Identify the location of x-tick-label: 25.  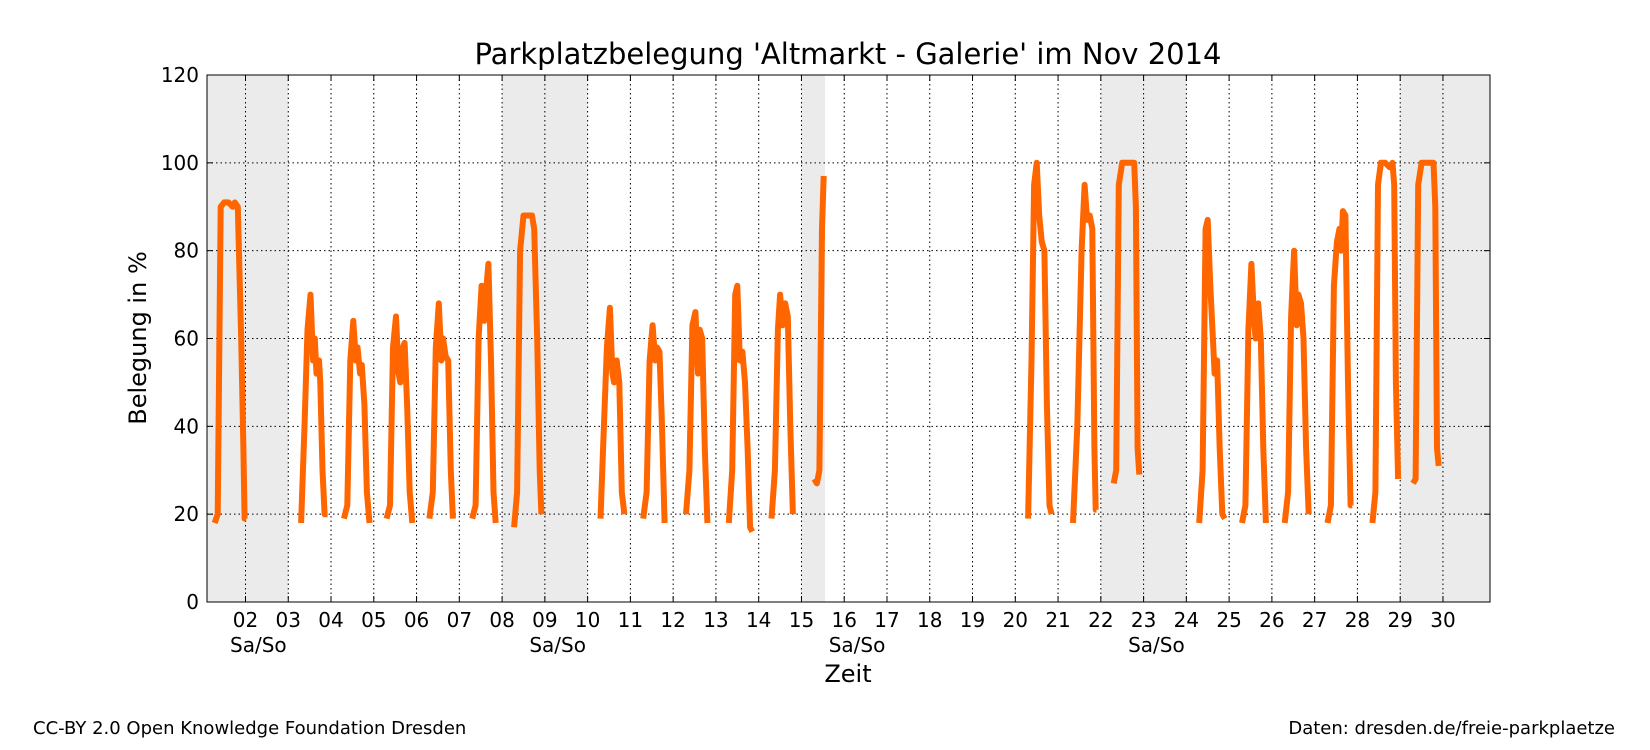
(1228, 620).